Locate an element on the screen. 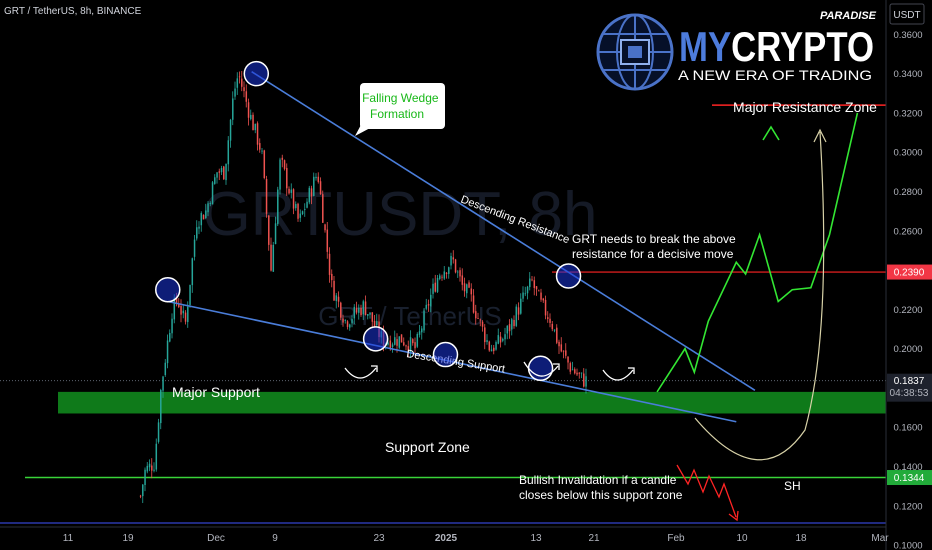  support-price-tag is located at coordinates (909, 478).